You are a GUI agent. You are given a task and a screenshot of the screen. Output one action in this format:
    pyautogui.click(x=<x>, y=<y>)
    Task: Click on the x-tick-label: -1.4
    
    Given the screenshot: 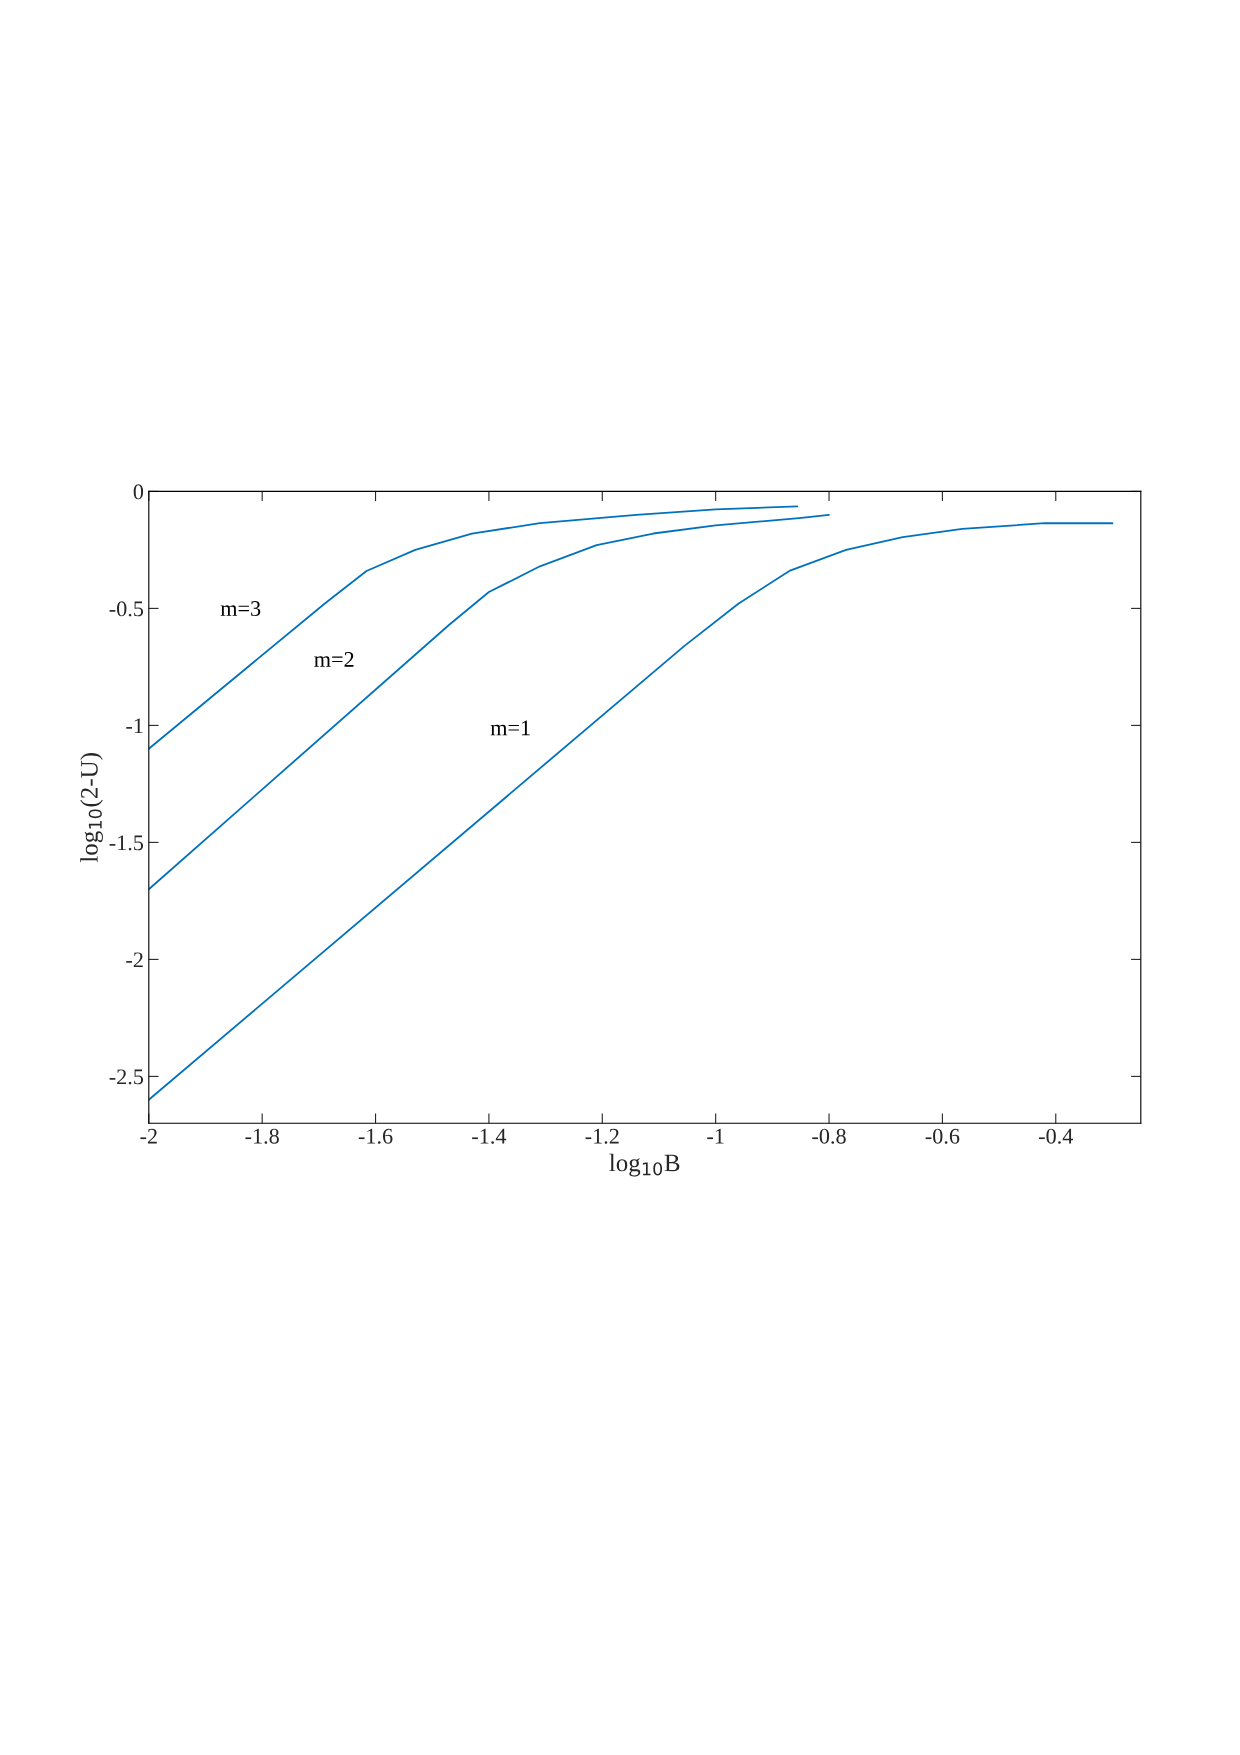 What is the action you would take?
    pyautogui.click(x=489, y=1136)
    